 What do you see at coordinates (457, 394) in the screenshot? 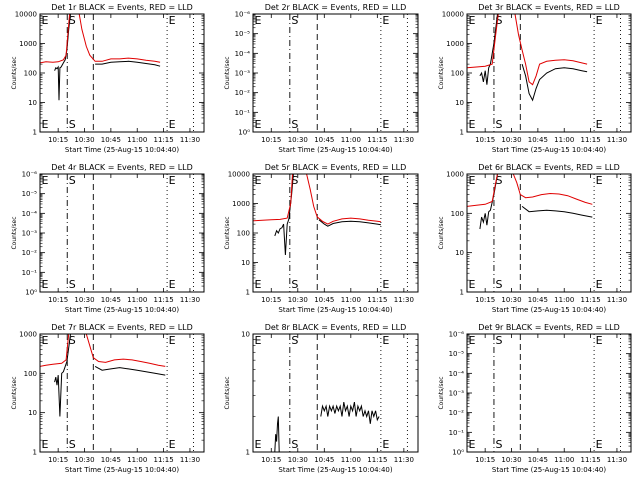
I see `y-tick-label: 10⁻³` at bounding box center [457, 394].